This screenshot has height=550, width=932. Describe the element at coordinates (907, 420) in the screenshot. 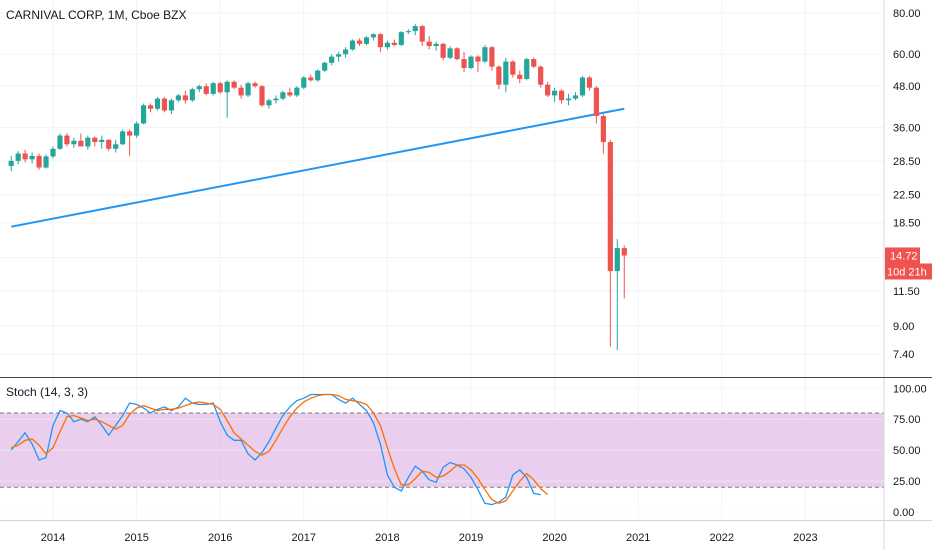

I see `stoch-tick-label: 75.00` at that location.